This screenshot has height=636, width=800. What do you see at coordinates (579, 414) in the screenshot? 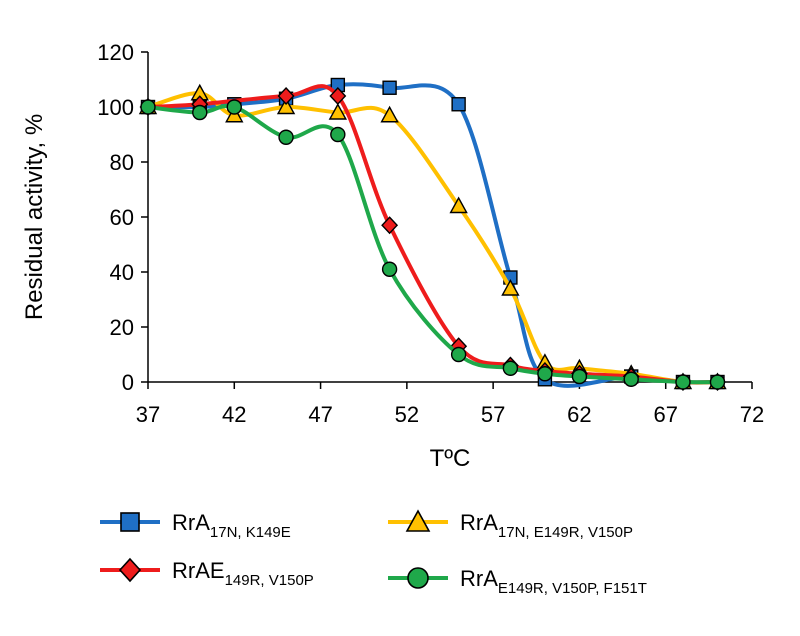
I see `x-tick-label: 62` at bounding box center [579, 414].